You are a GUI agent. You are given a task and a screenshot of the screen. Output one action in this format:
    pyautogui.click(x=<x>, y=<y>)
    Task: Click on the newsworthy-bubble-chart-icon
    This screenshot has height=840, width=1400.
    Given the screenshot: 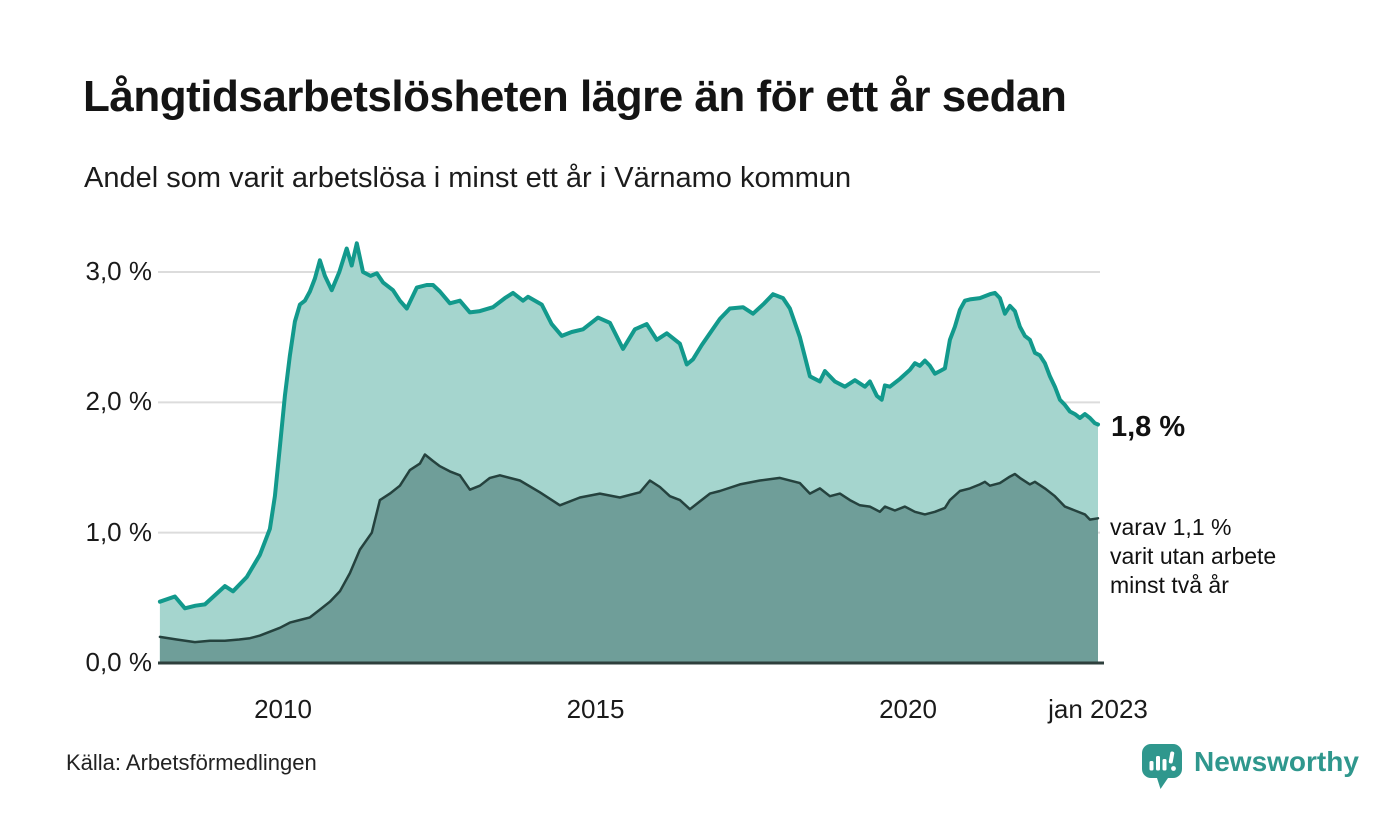 What is the action you would take?
    pyautogui.click(x=1162, y=766)
    